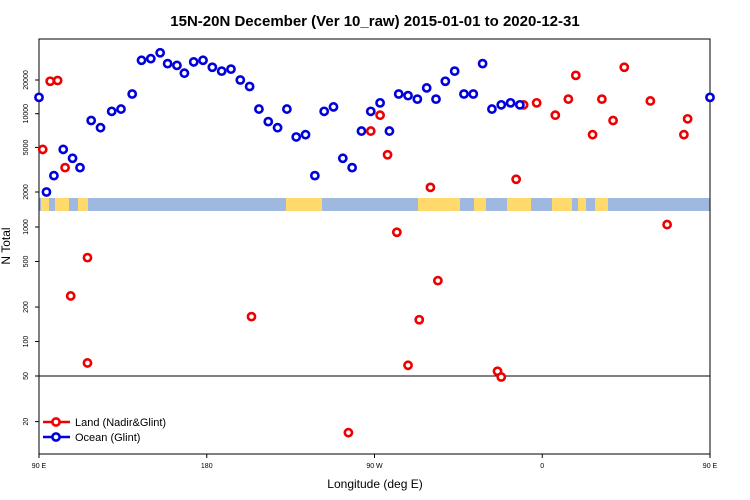  I want to click on y-tick-label: 500, so click(26, 262).